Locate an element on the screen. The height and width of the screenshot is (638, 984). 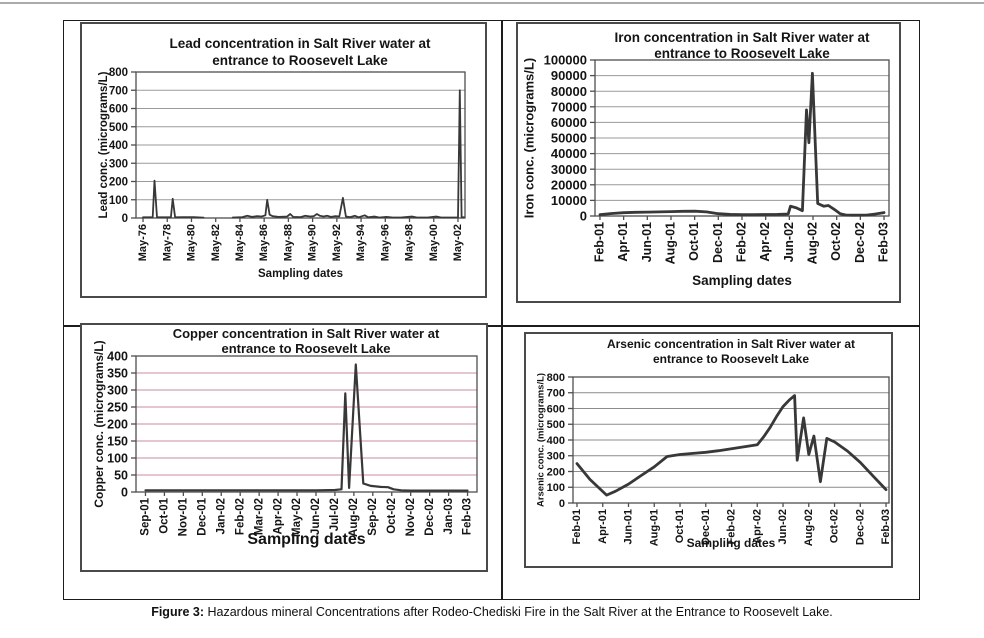
svg-text: 30000 is located at coordinates (569, 169).